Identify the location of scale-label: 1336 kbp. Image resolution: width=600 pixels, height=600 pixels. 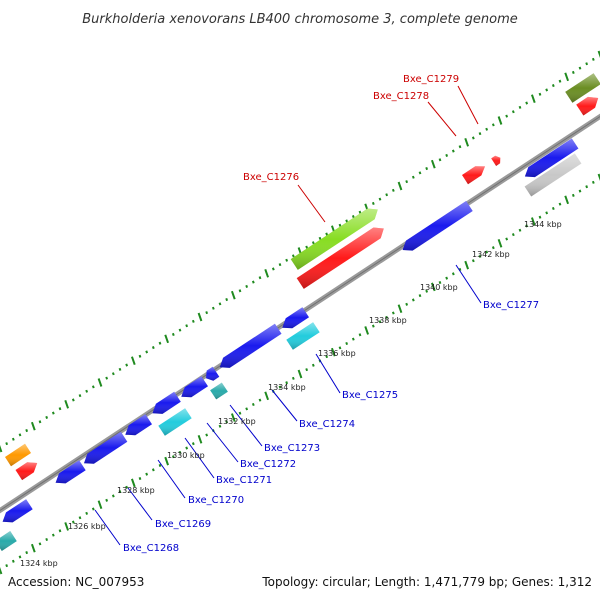
(337, 353).